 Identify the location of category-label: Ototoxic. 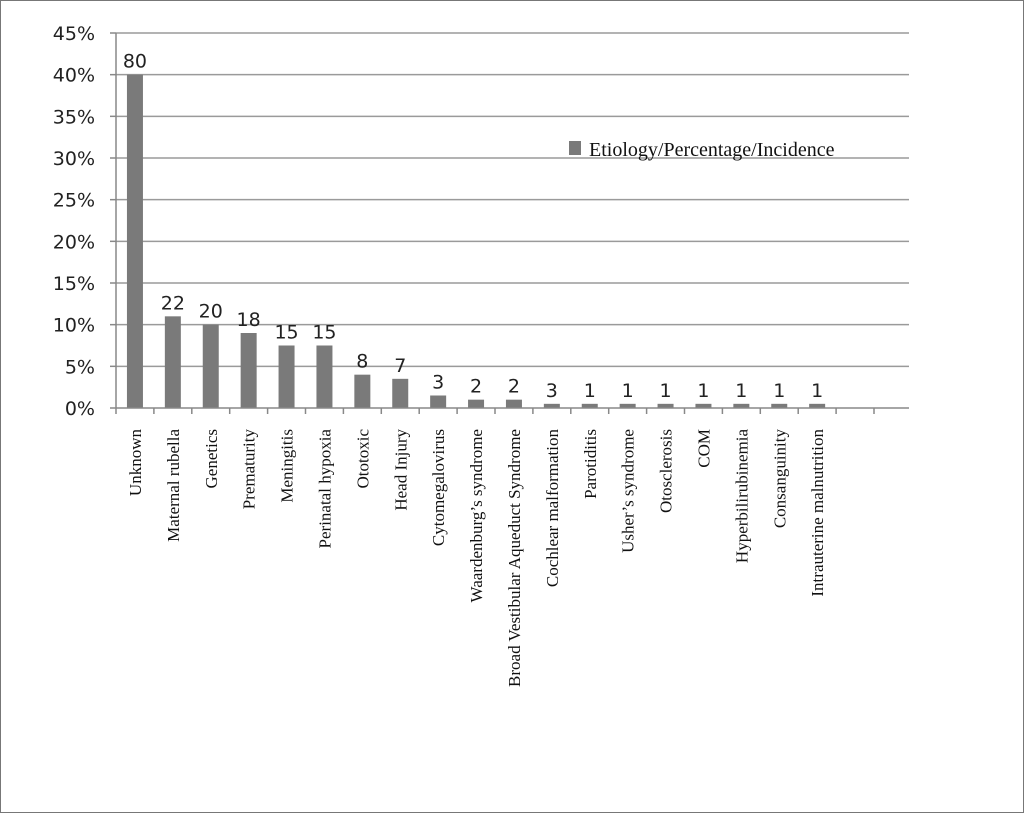
(362, 459).